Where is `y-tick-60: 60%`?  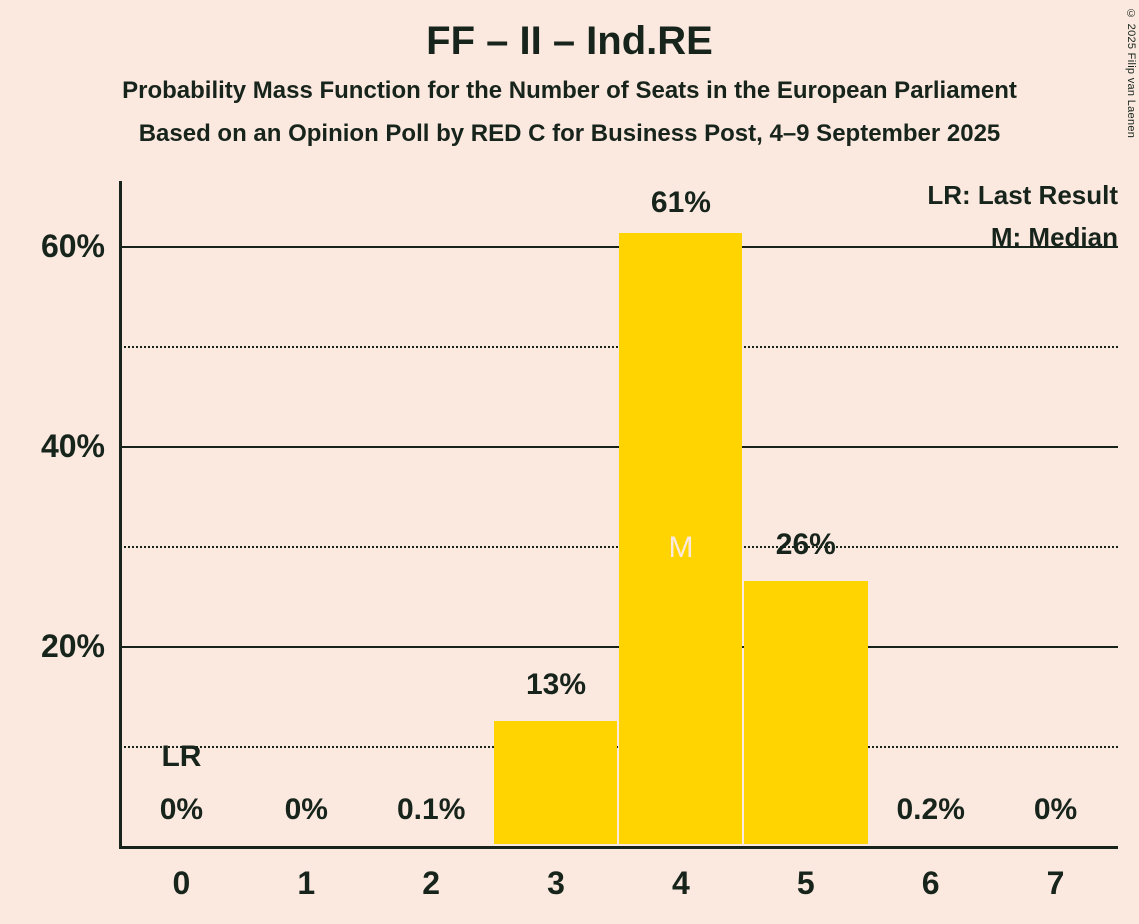
y-tick-60: 60% is located at coordinates (72, 246).